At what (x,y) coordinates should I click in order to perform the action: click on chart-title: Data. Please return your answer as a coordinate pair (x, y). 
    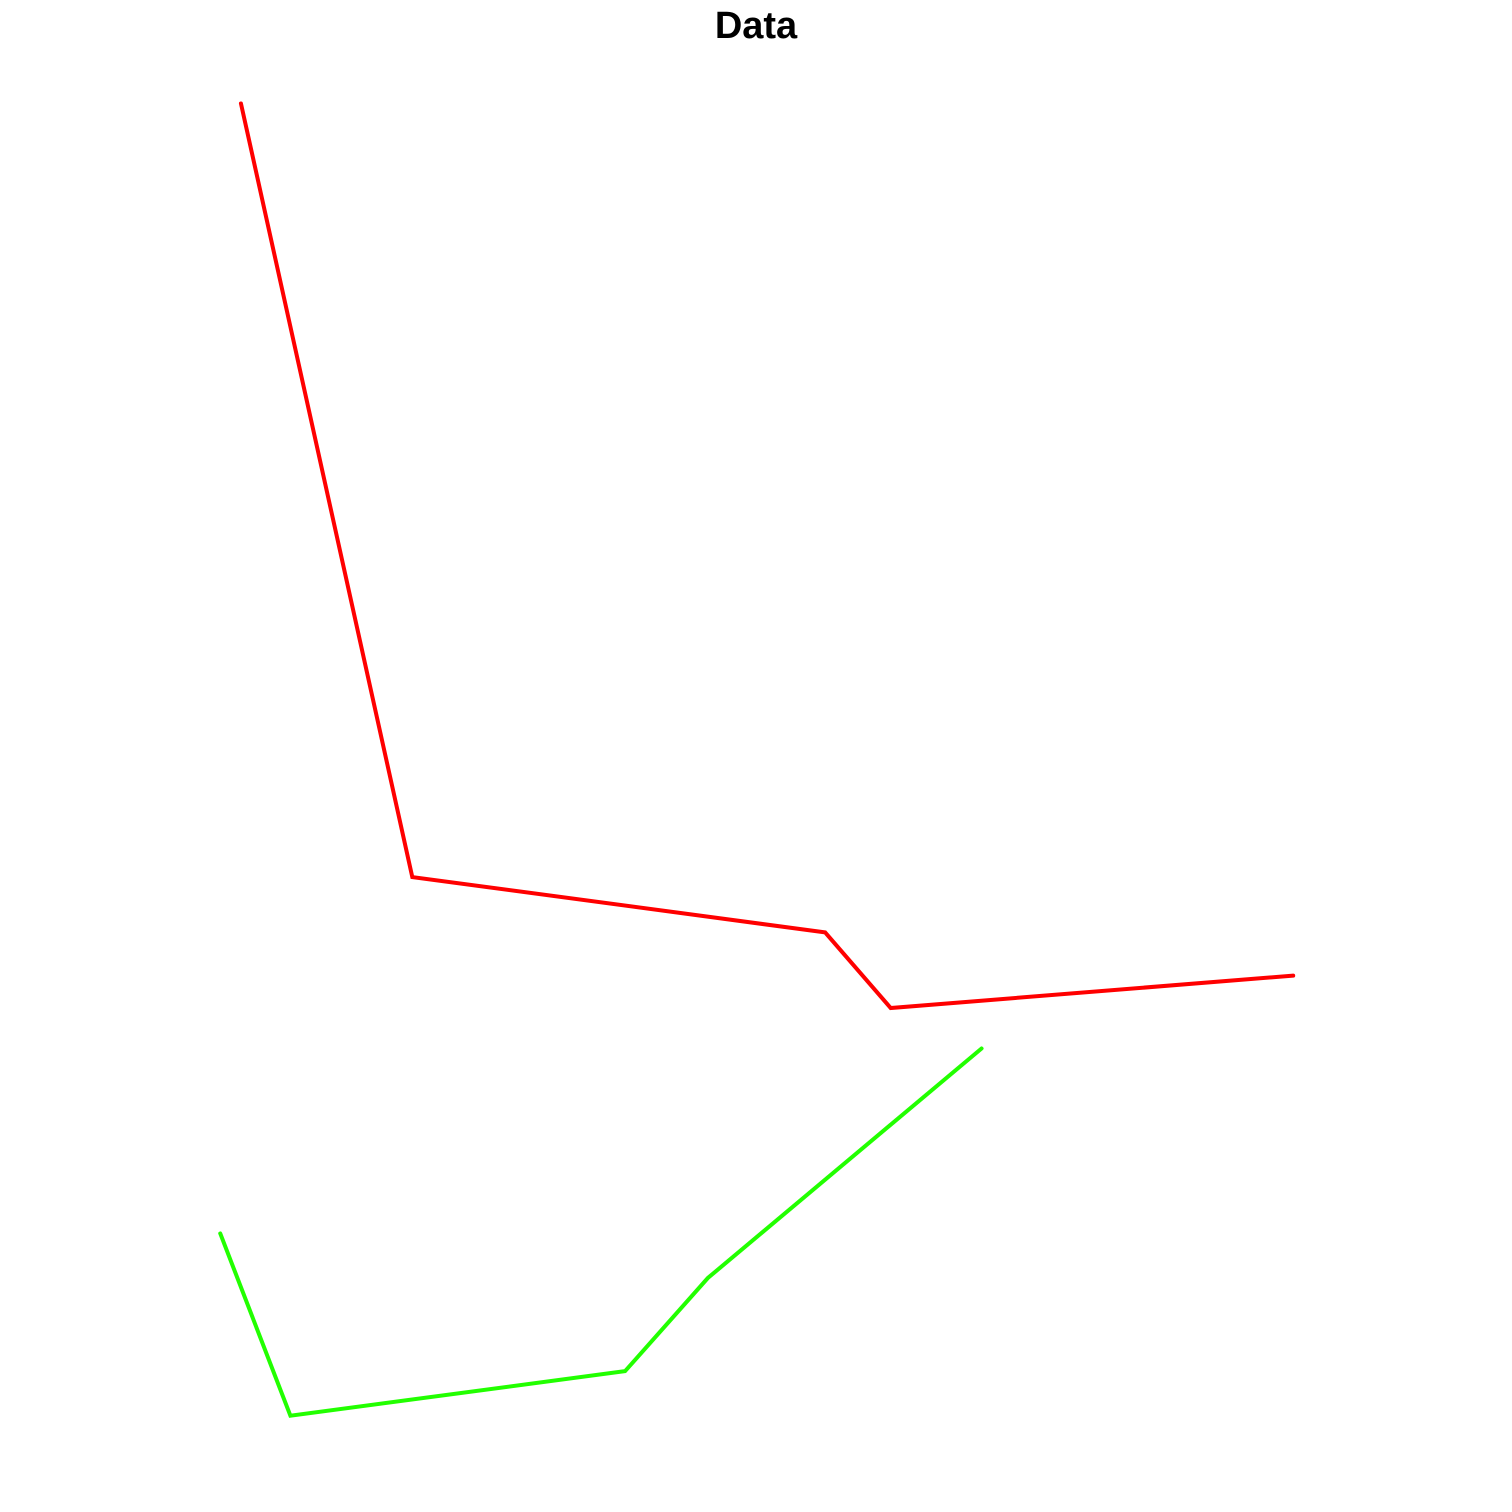
    Looking at the image, I should click on (756, 26).